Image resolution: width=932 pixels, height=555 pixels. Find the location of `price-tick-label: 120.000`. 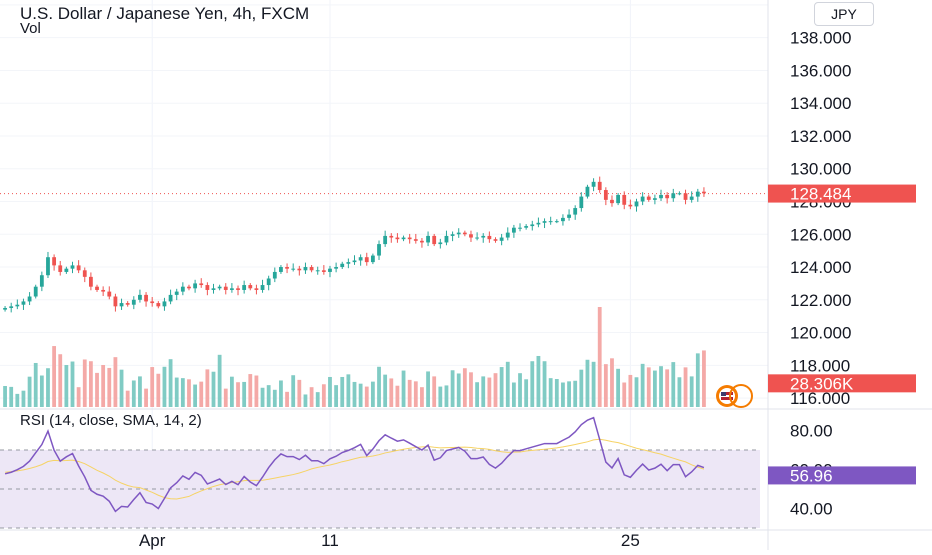

price-tick-label: 120.000 is located at coordinates (820, 333).